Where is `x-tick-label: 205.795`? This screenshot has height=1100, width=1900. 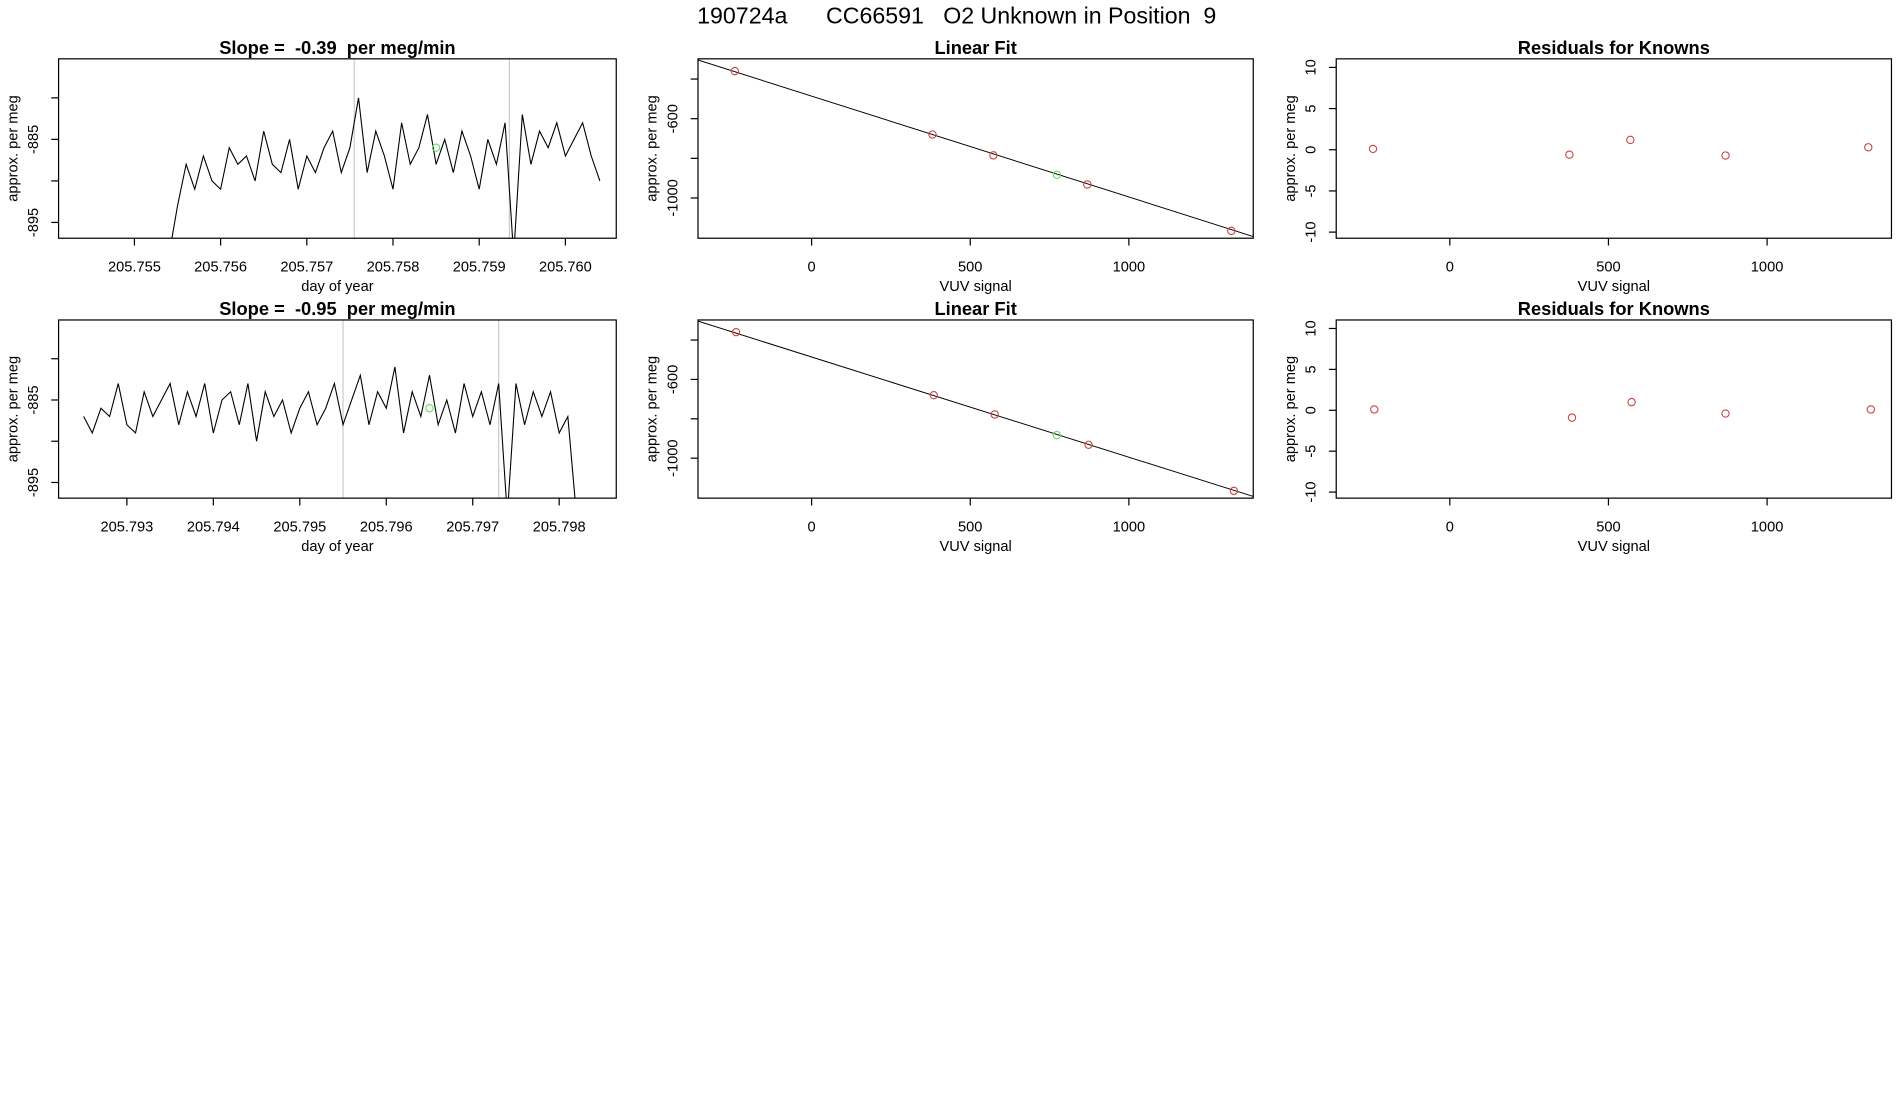 x-tick-label: 205.795 is located at coordinates (299, 527).